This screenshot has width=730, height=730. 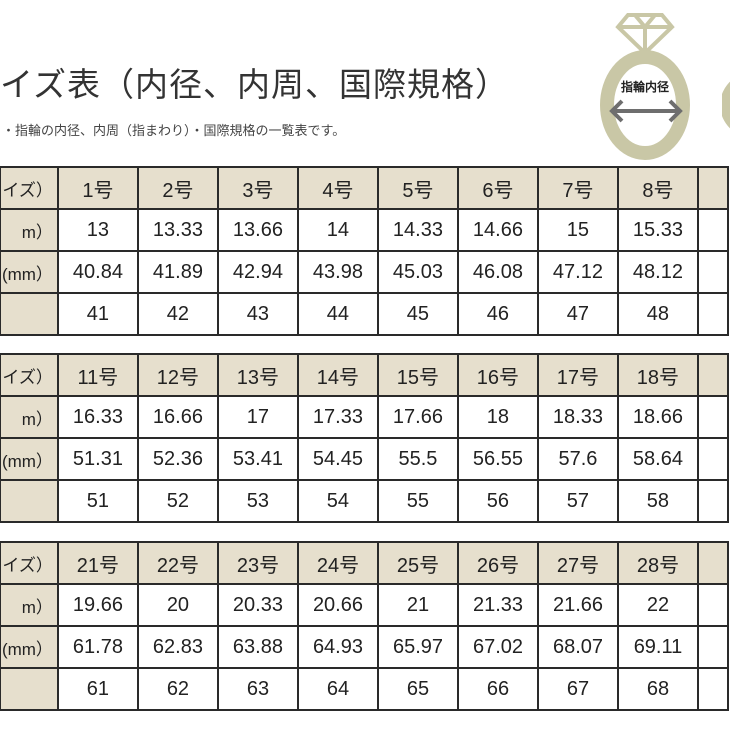 I want to click on table-cell: 25号, so click(x=418, y=563).